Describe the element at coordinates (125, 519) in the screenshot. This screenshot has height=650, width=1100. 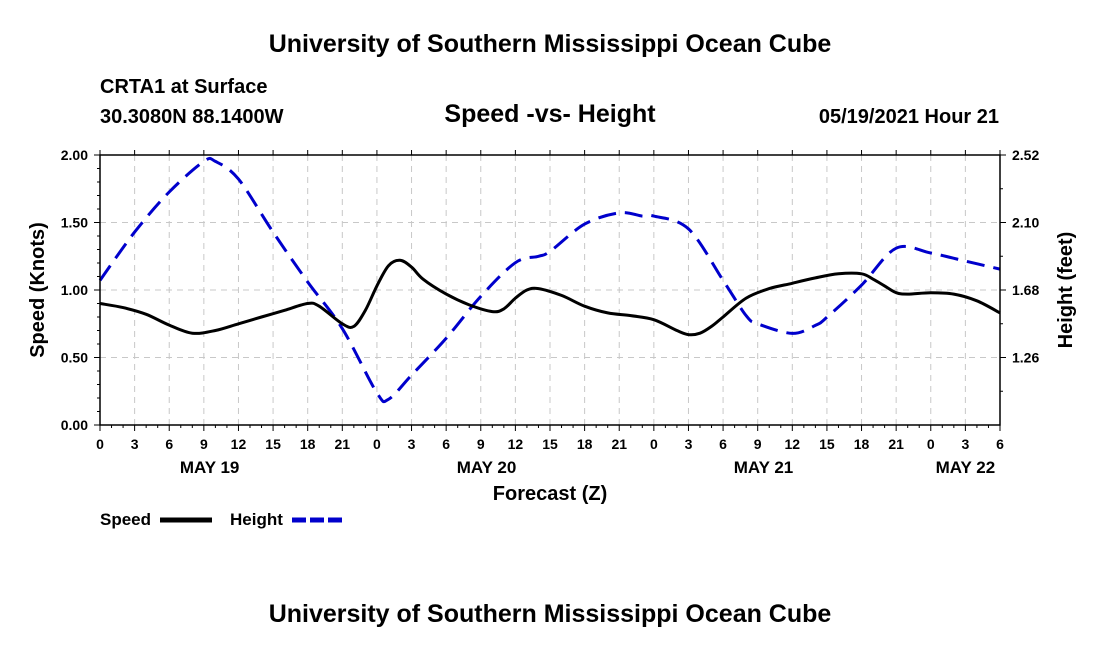
I see `legend-label-speed: Speed` at that location.